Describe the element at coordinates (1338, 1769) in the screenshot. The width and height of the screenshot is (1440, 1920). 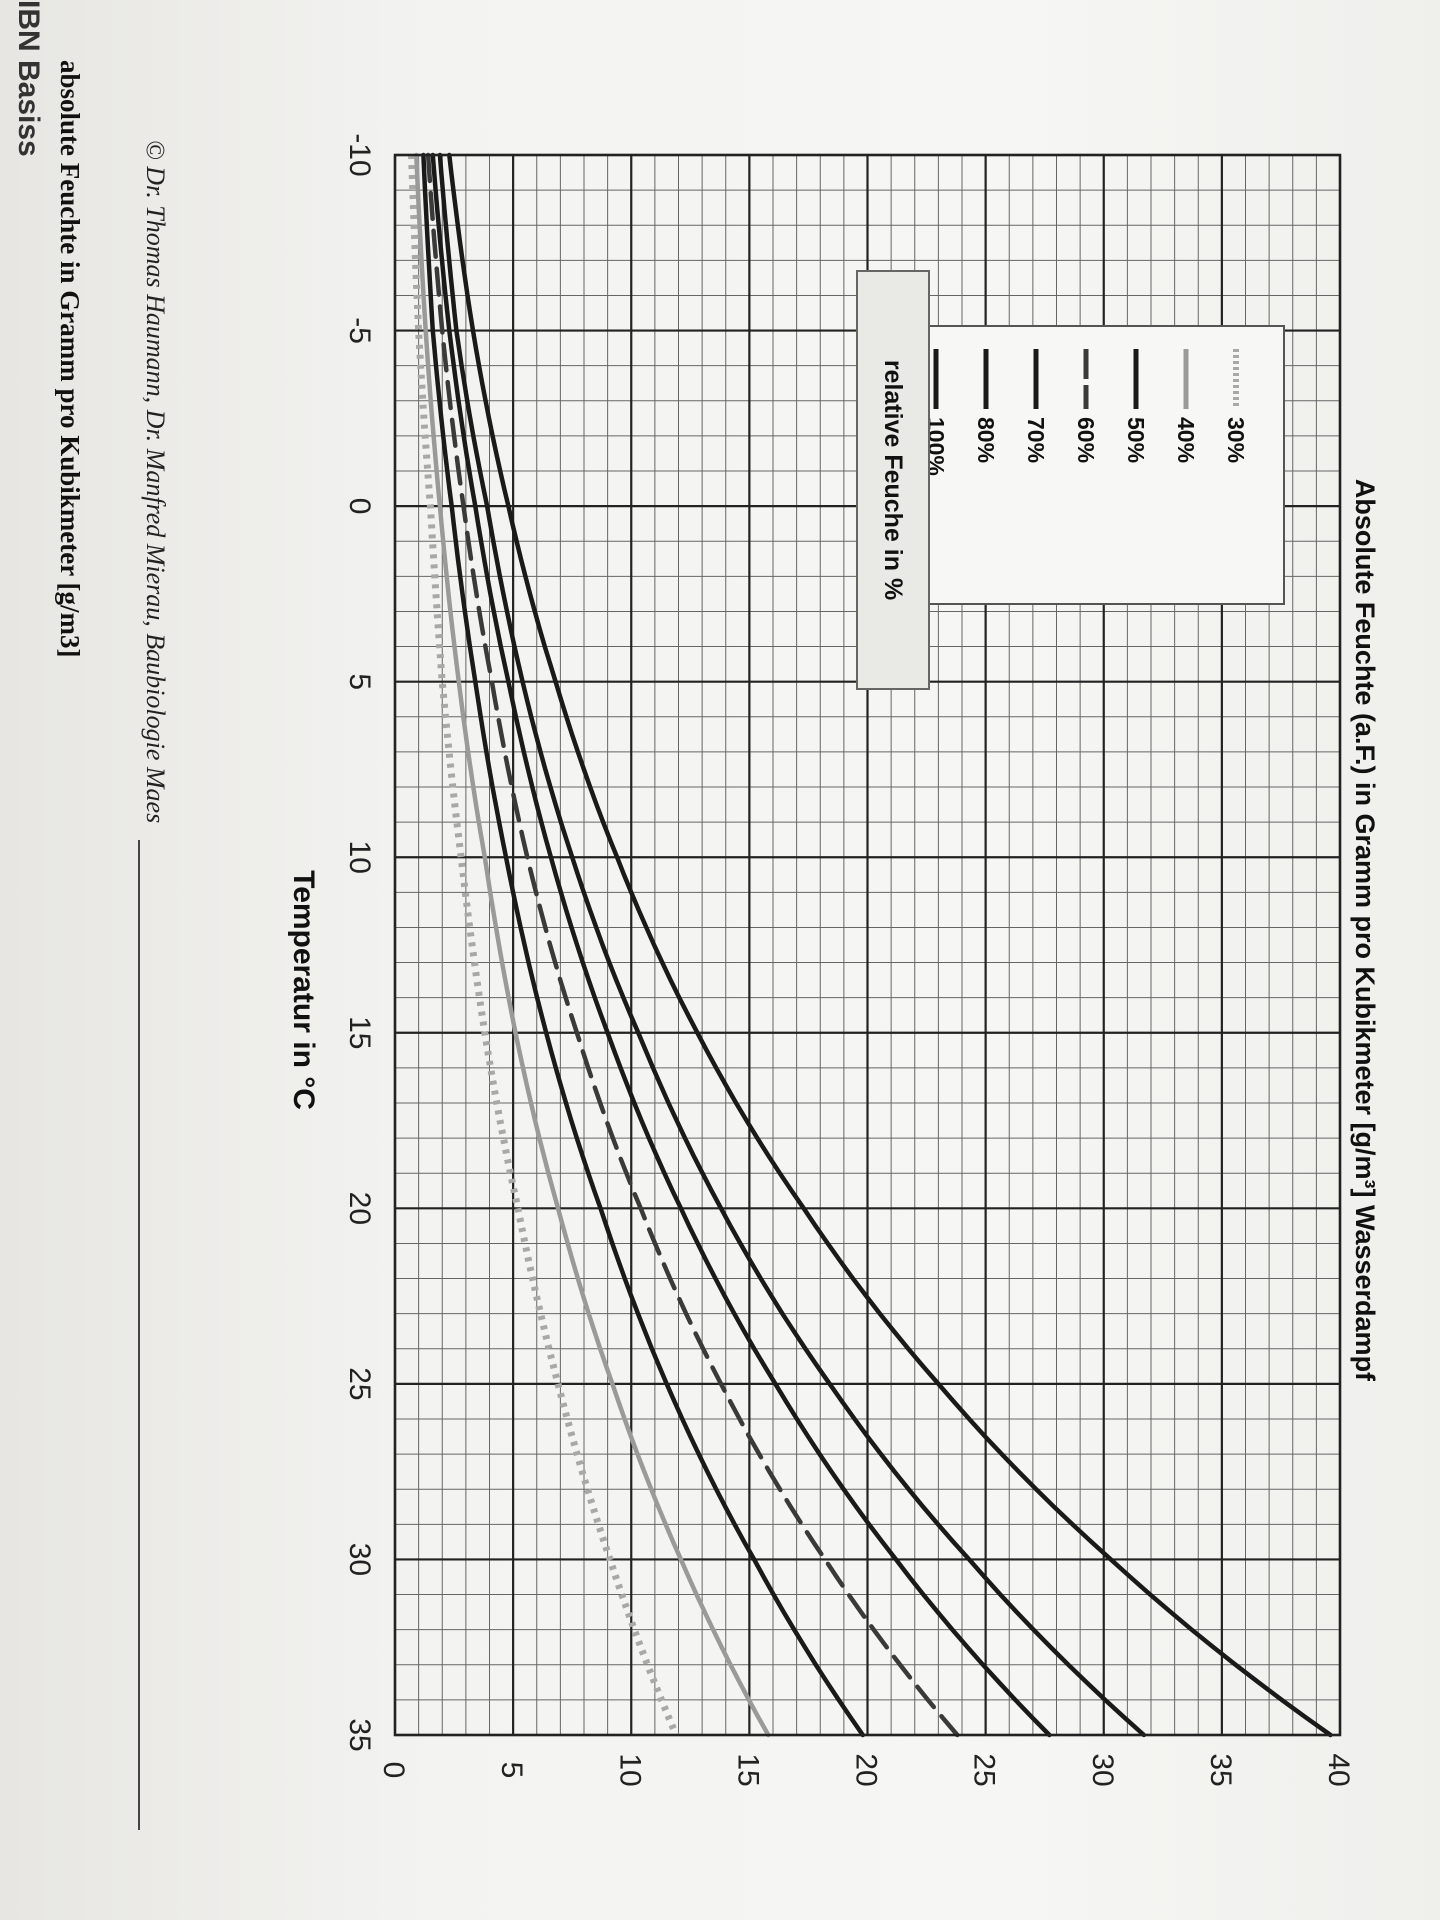
I see `y-tick-label: 40` at that location.